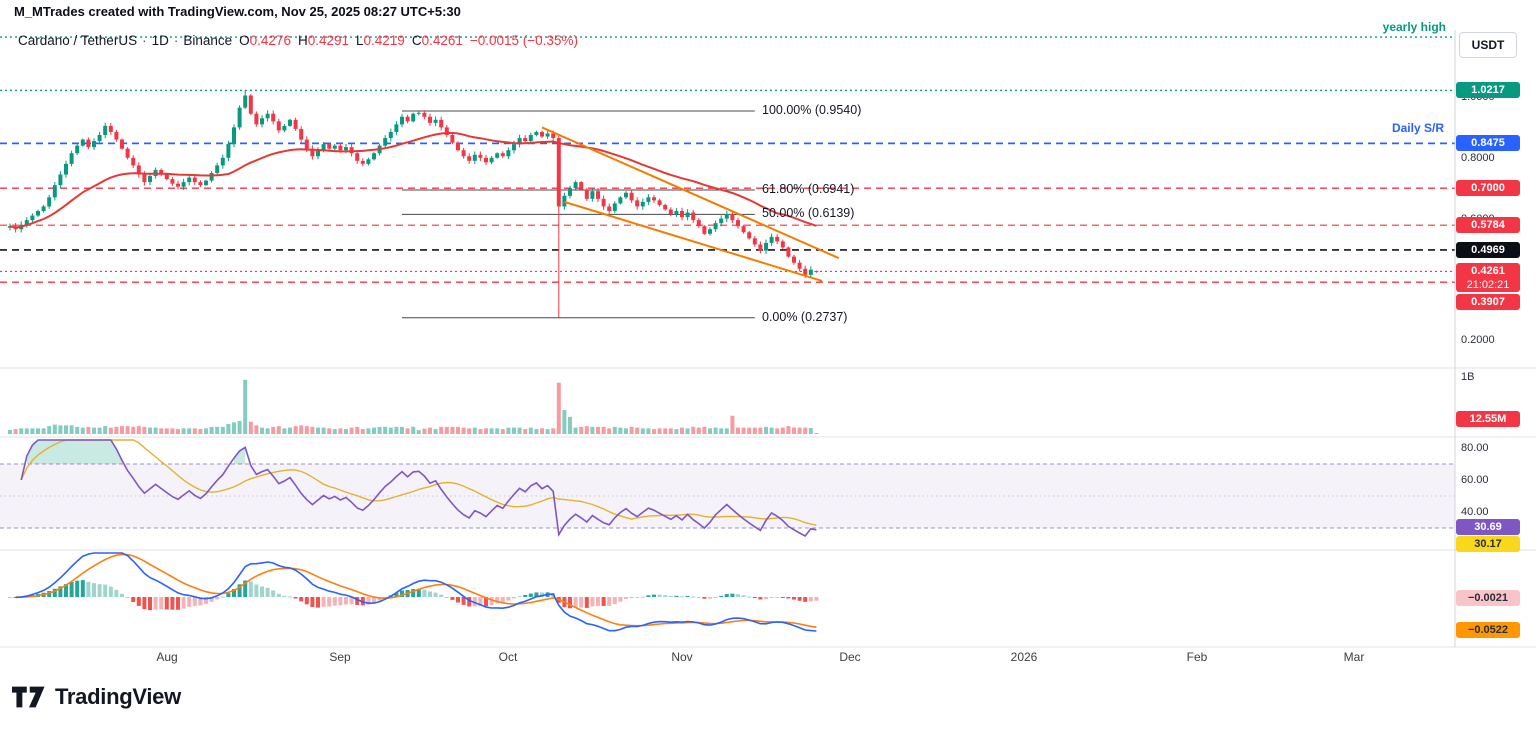 This screenshot has width=1536, height=734. Describe the element at coordinates (508, 657) in the screenshot. I see `time-axis-label: Oct` at that location.